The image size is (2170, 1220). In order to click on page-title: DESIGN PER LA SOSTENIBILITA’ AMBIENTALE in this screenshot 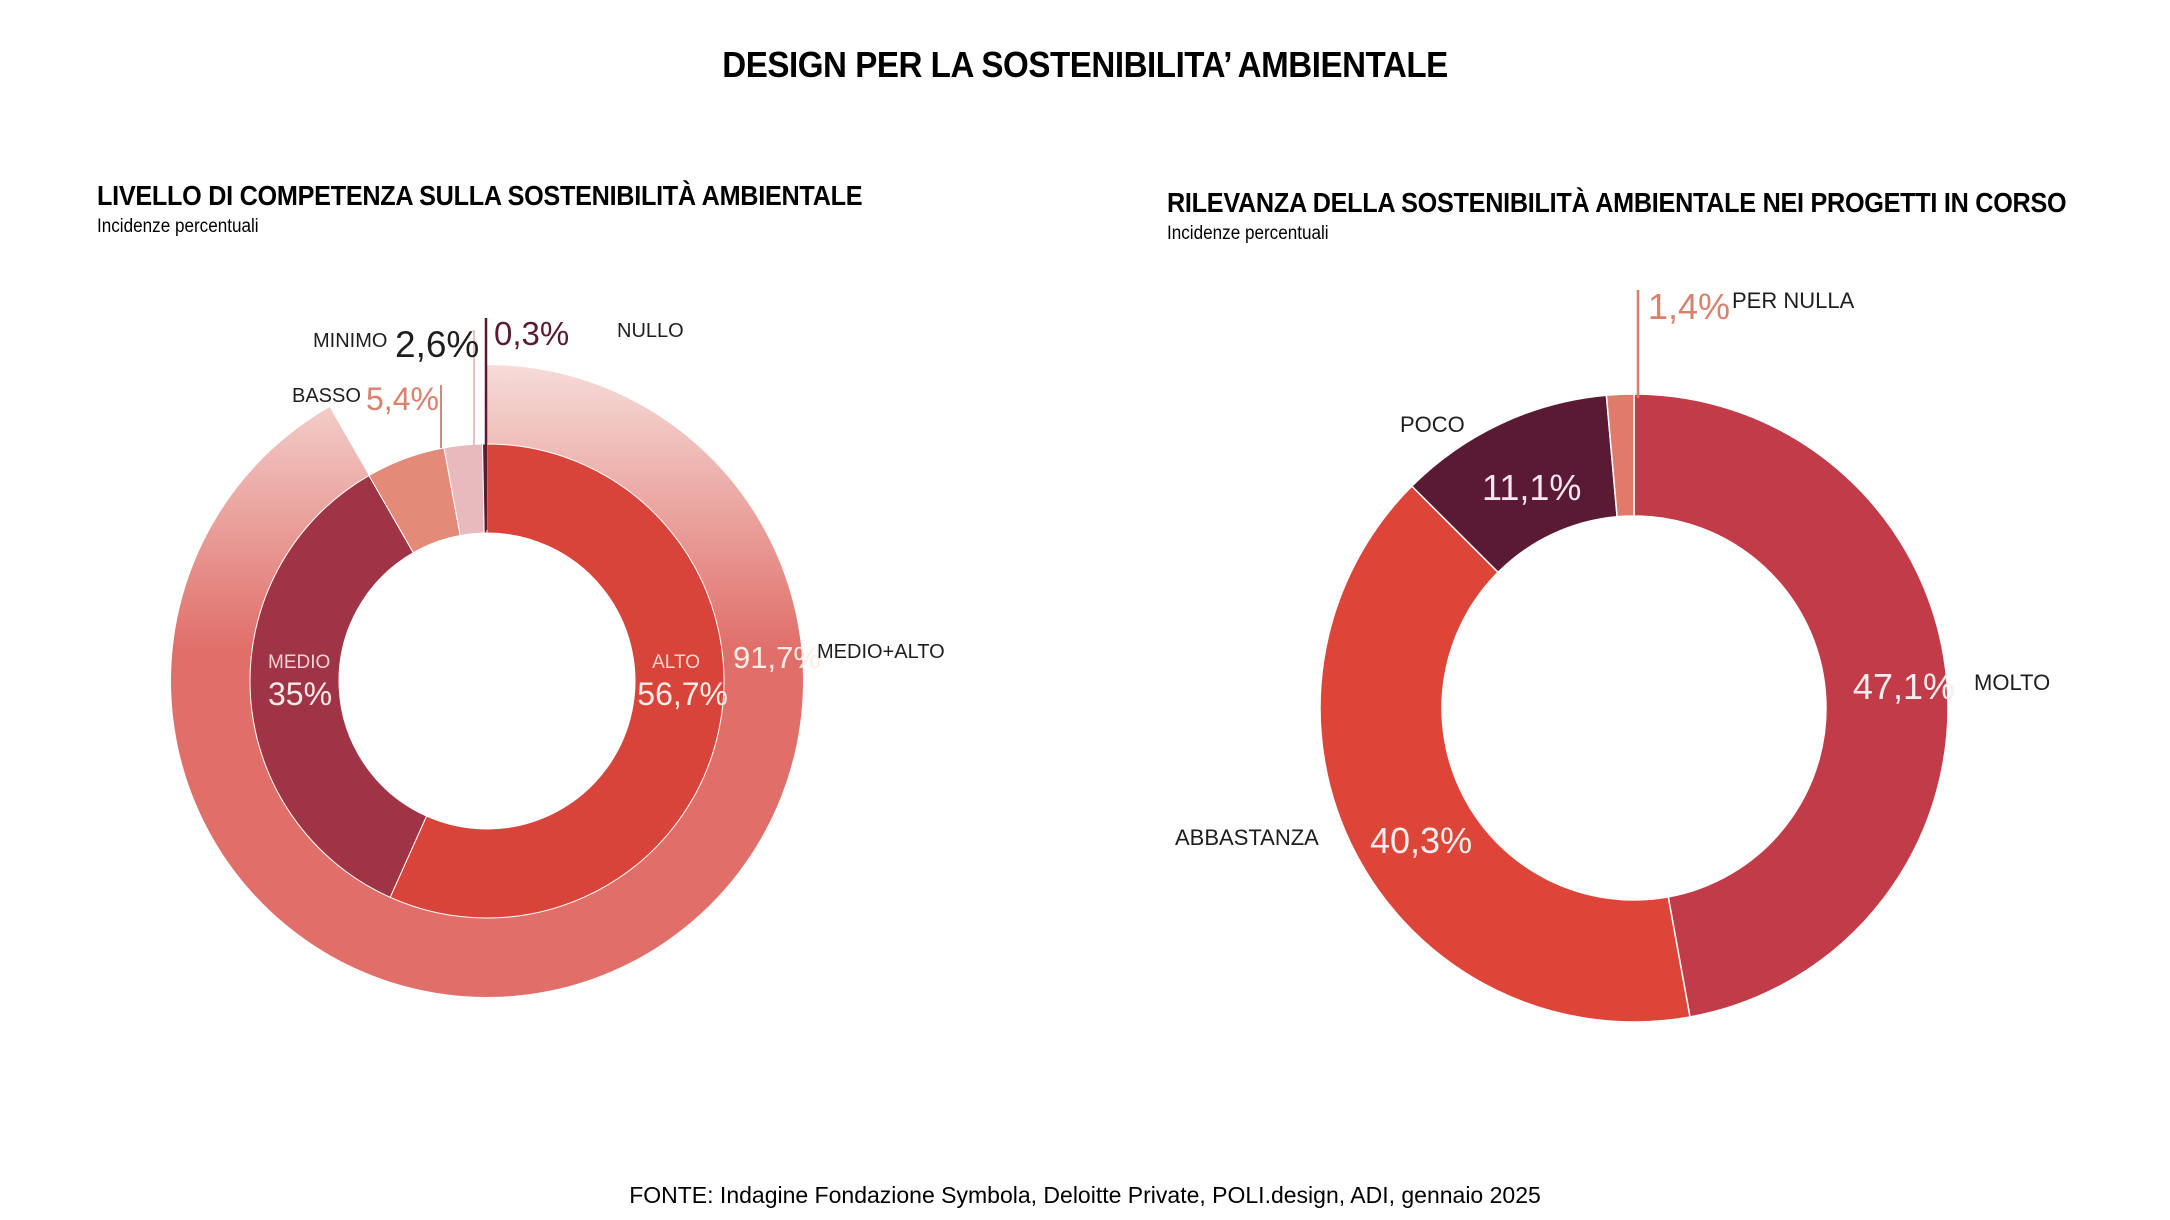, I will do `click(1085, 64)`.